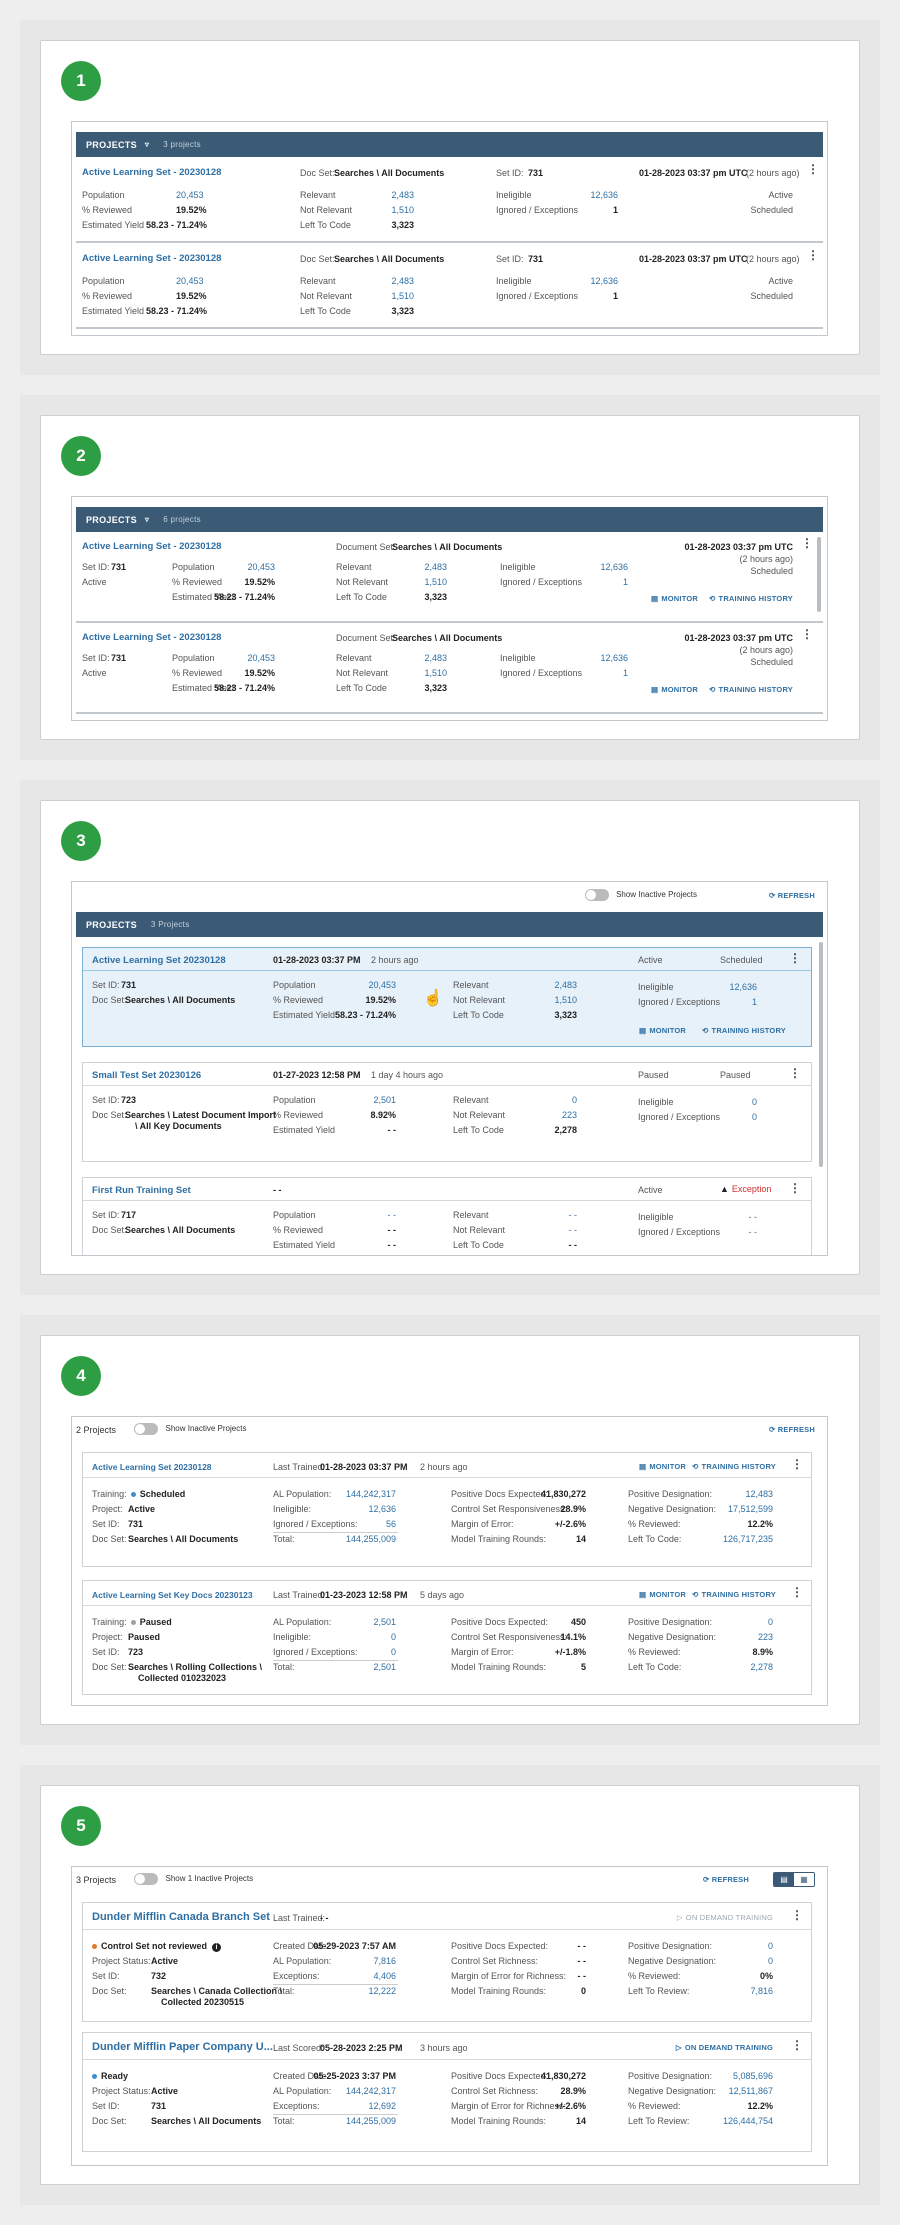 This screenshot has height=2225, width=900. I want to click on doc-set-value: Searches \ All Documents, so click(389, 173).